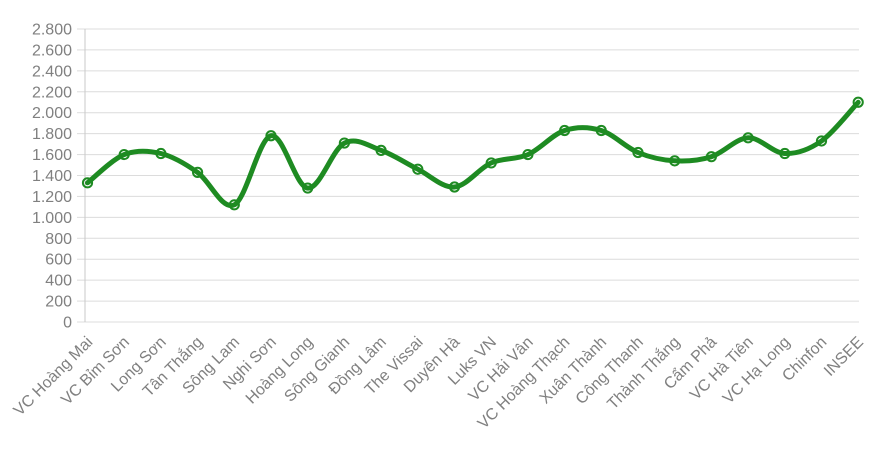 The image size is (888, 471). I want to click on y-axis-tick-label: 0, so click(67, 323).